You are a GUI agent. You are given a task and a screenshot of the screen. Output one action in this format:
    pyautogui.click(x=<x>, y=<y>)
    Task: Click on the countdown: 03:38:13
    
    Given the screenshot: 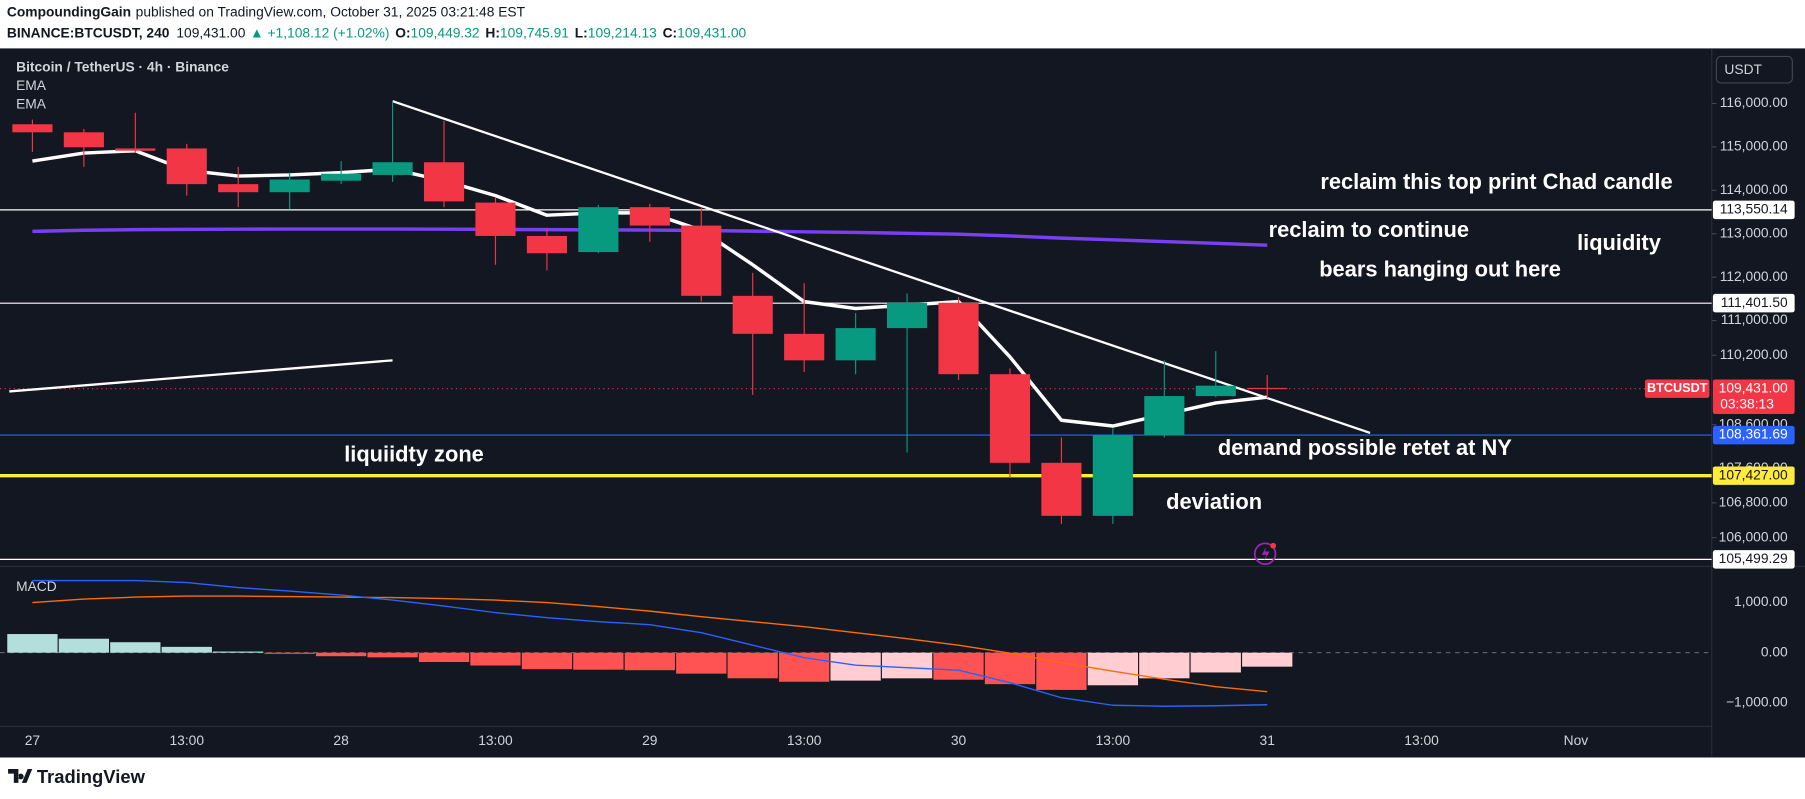 What is the action you would take?
    pyautogui.click(x=1747, y=403)
    